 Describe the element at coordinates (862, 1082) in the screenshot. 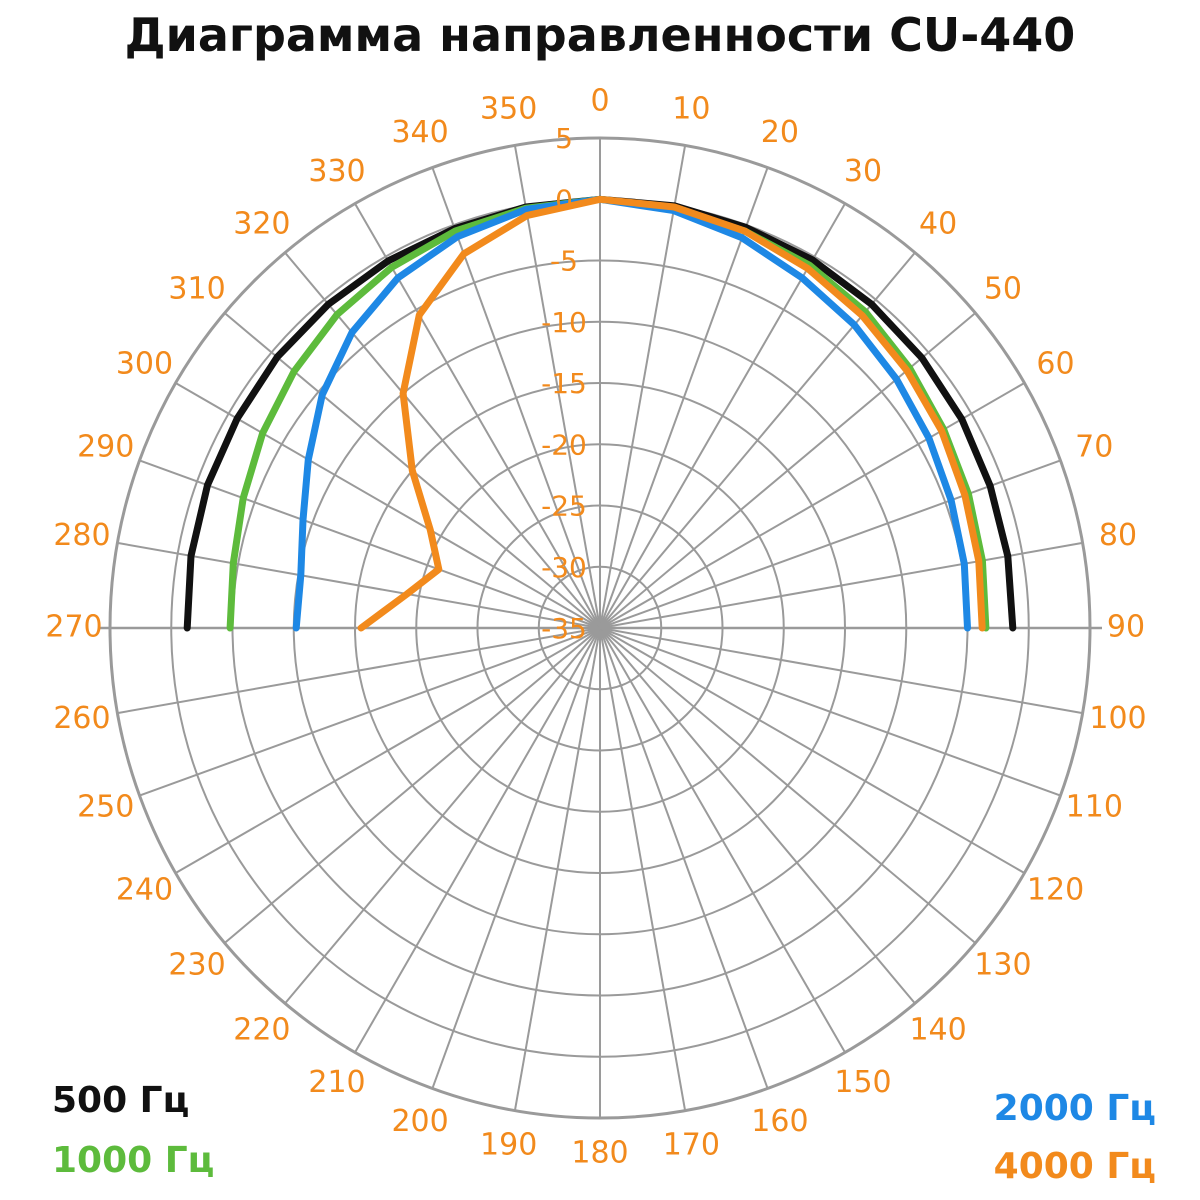

I see `angle-tick-label: 150` at that location.